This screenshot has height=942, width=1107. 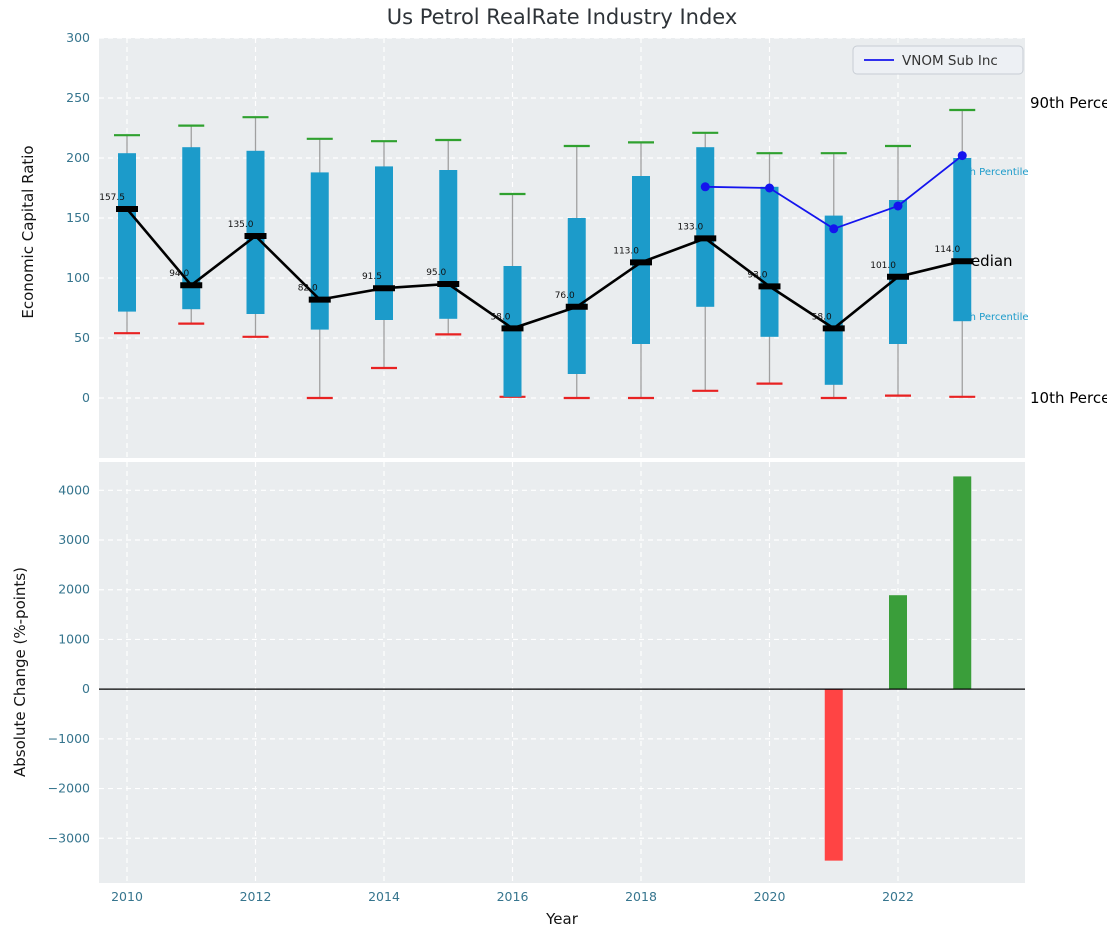 What do you see at coordinates (78, 97) in the screenshot?
I see `top-y-tick-label: 250` at bounding box center [78, 97].